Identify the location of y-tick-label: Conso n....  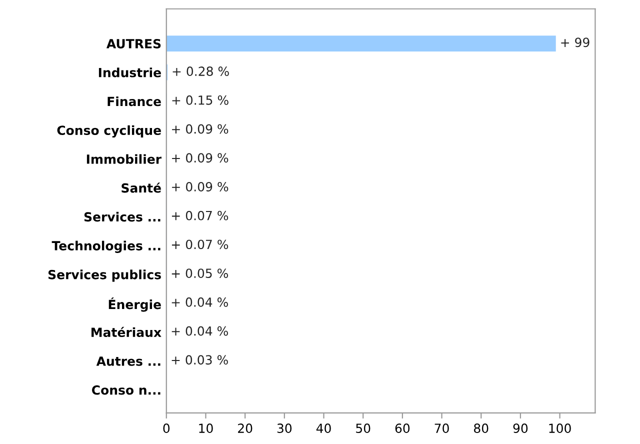
(126, 390).